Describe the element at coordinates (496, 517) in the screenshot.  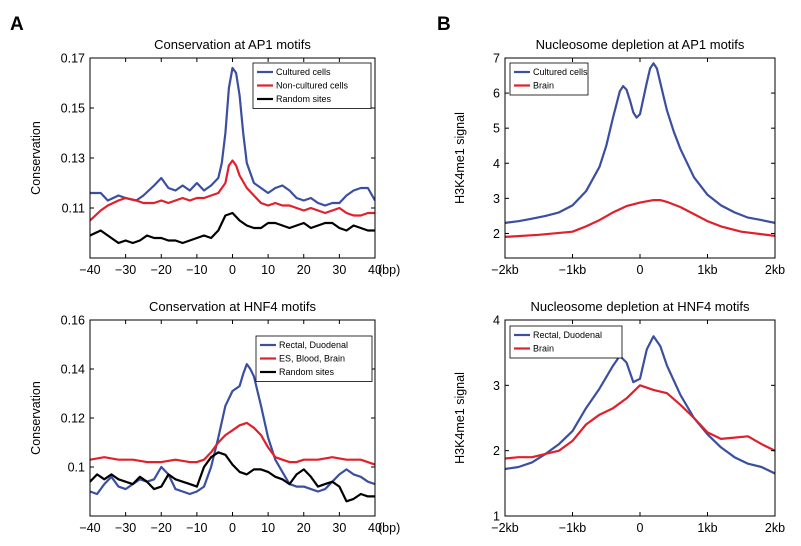
I see `y-tick-label: 1` at that location.